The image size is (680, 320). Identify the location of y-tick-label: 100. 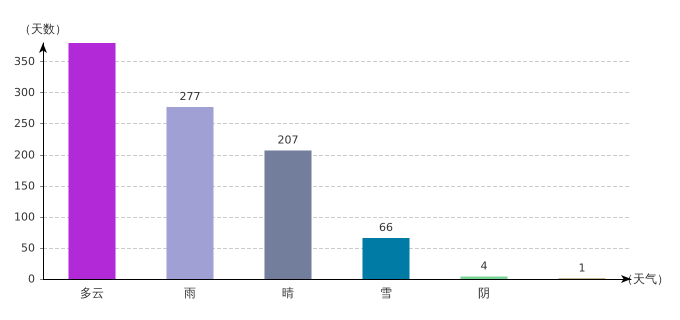
(24, 217).